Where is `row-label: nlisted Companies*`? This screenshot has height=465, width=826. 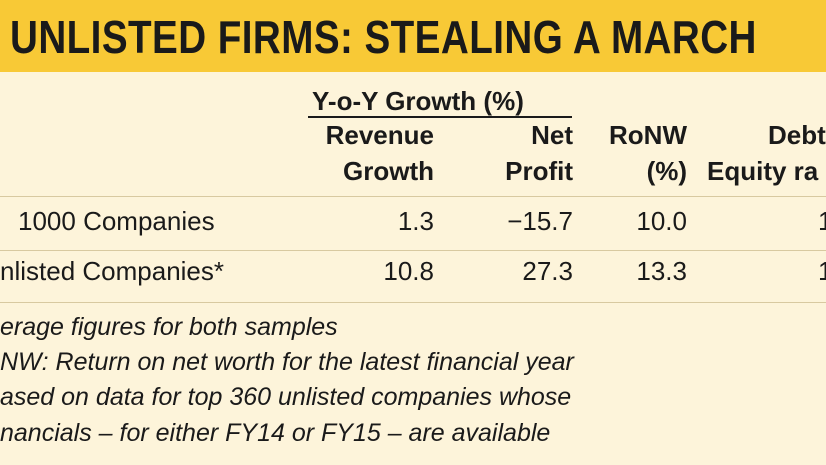
row-label: nlisted Companies* is located at coordinates (112, 271).